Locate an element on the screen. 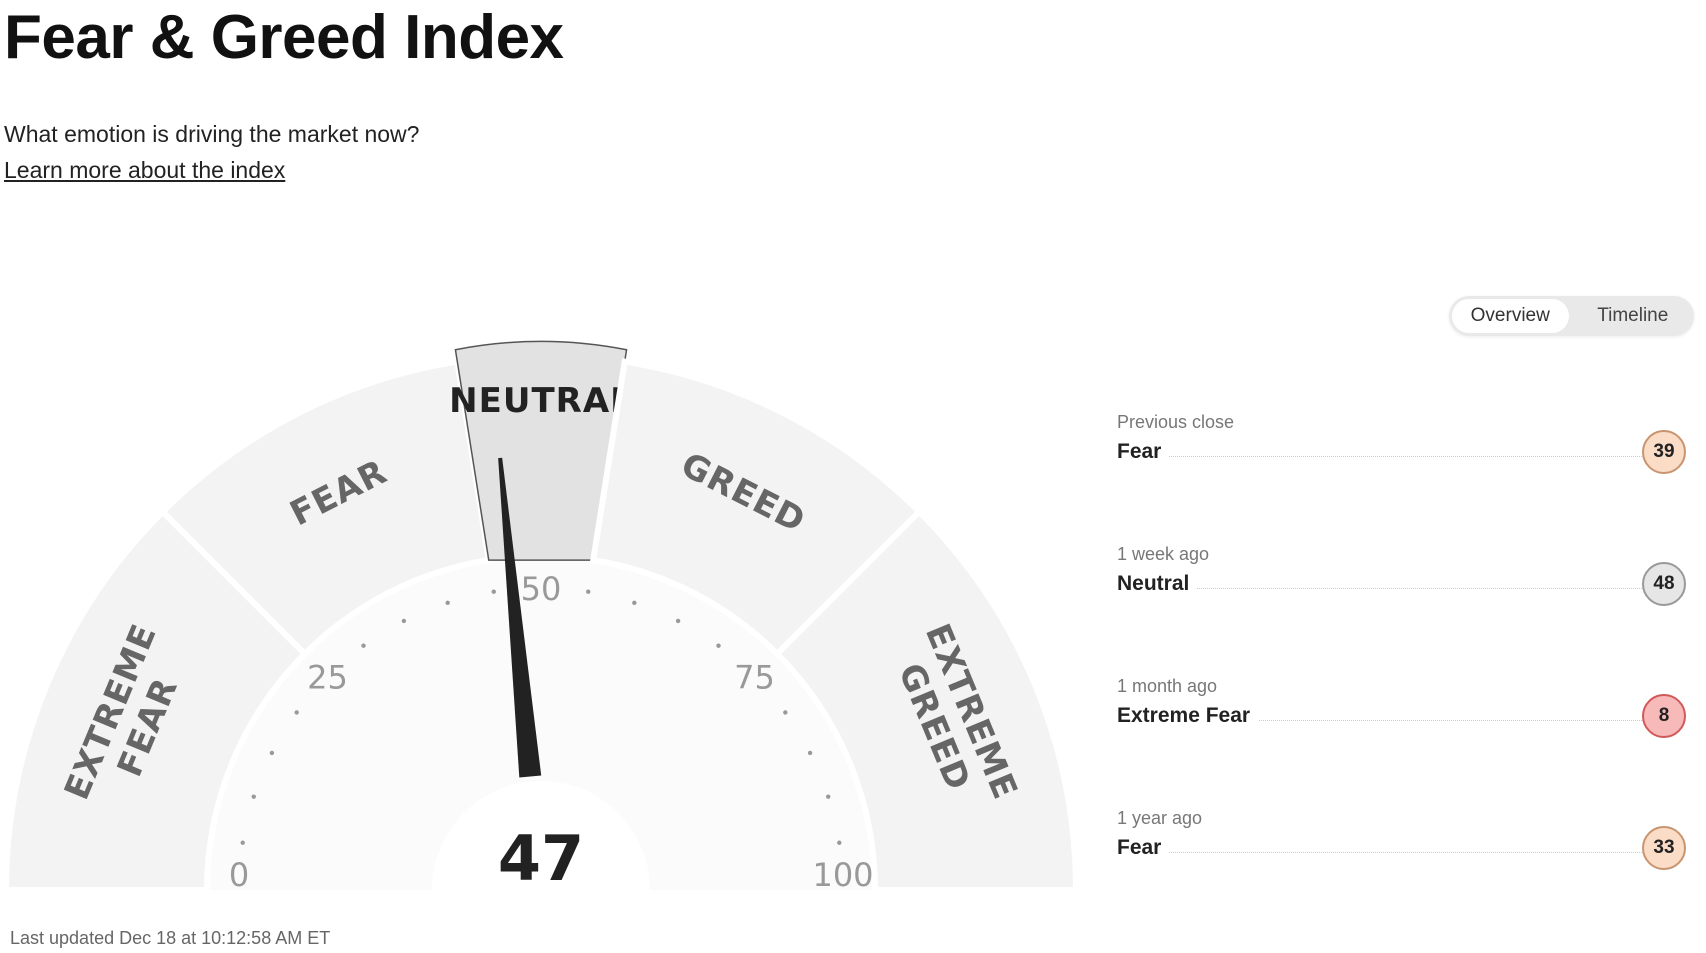 This screenshot has height=953, width=1706. history-when: Previous close is located at coordinates (1176, 422).